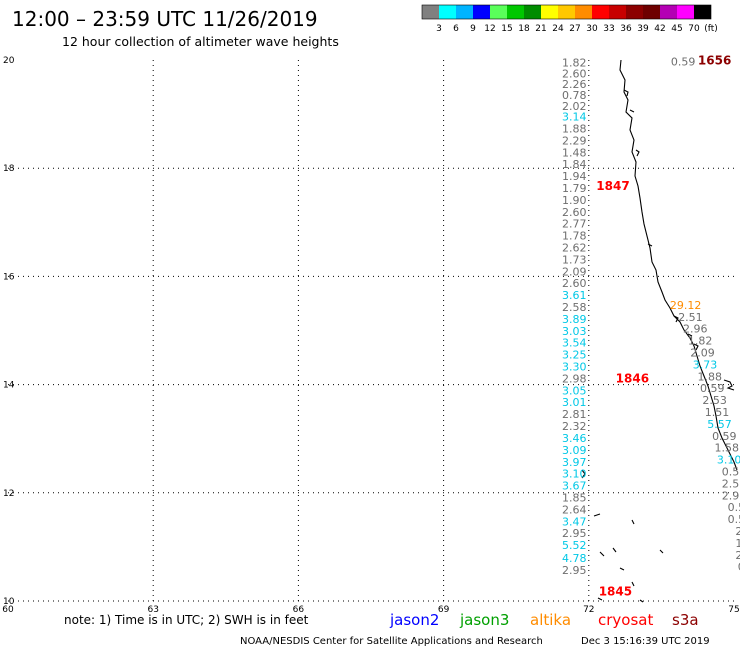 The image size is (740, 650). What do you see at coordinates (574, 248) in the screenshot?
I see `wave-height-label: 2.62` at bounding box center [574, 248].